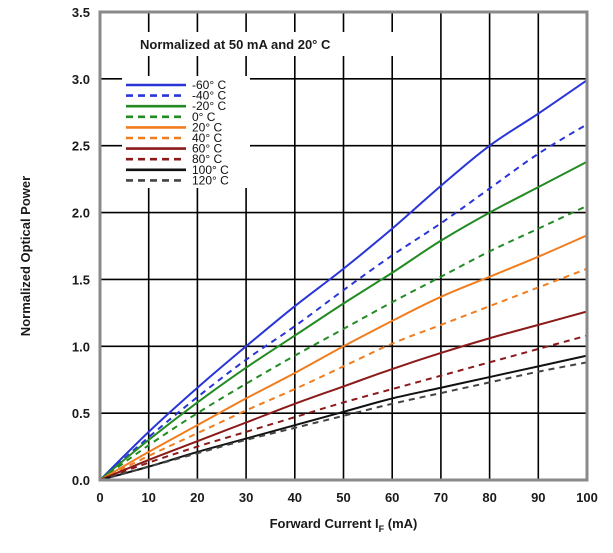 The image size is (613, 553). Describe the element at coordinates (25, 256) in the screenshot. I see `y-axis-label: Normalized Optical Power` at that location.